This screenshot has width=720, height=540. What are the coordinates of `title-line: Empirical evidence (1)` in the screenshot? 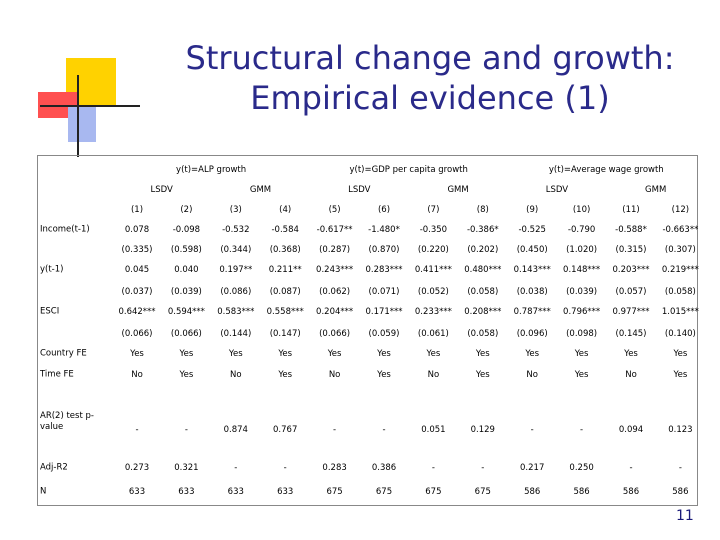 It's located at (430, 98).